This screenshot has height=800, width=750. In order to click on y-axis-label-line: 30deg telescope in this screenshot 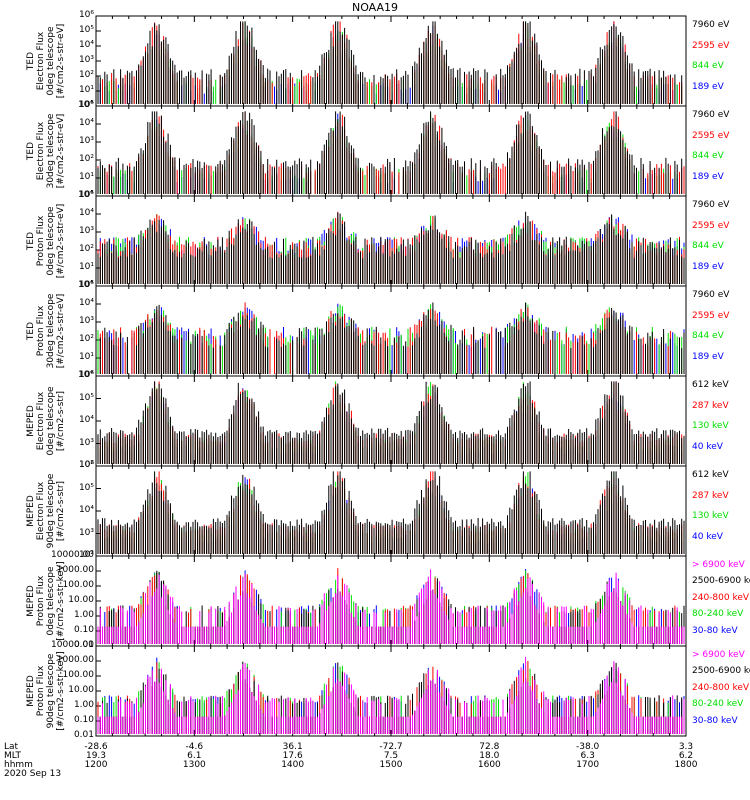, I will do `click(51, 151)`.